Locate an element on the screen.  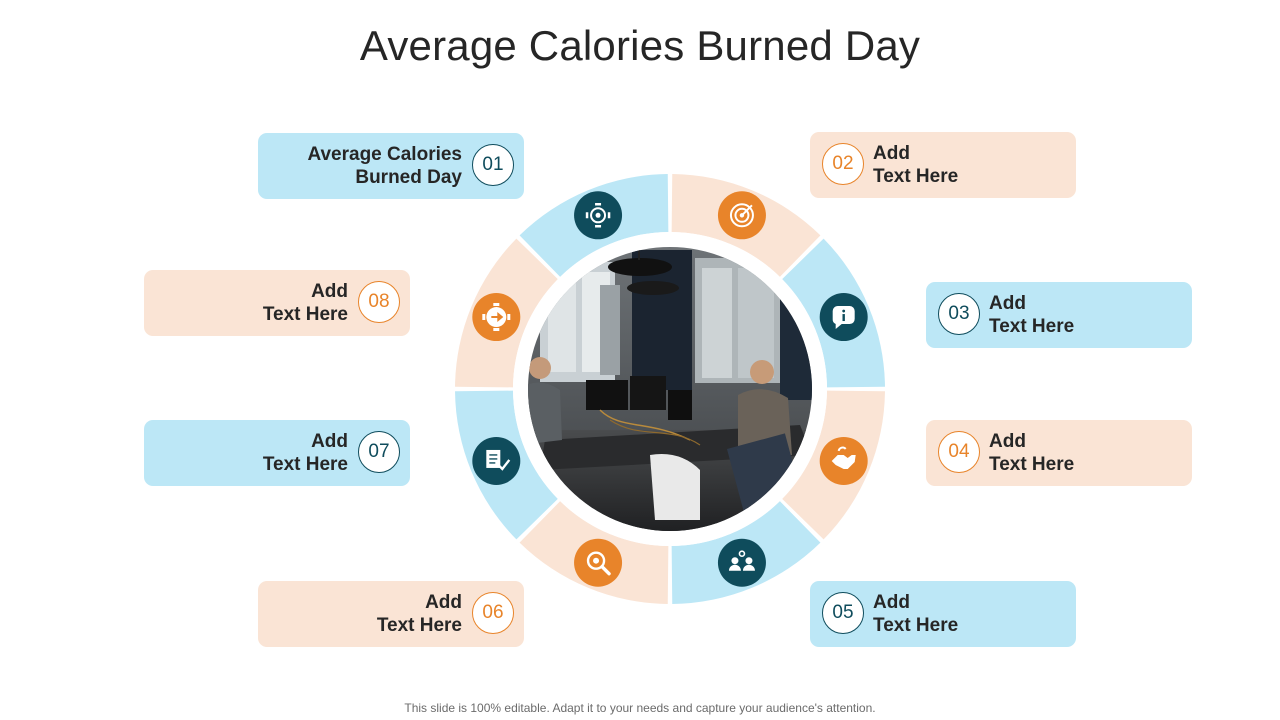
item-label-01: Average Calories Burned Day is located at coordinates (372, 166).